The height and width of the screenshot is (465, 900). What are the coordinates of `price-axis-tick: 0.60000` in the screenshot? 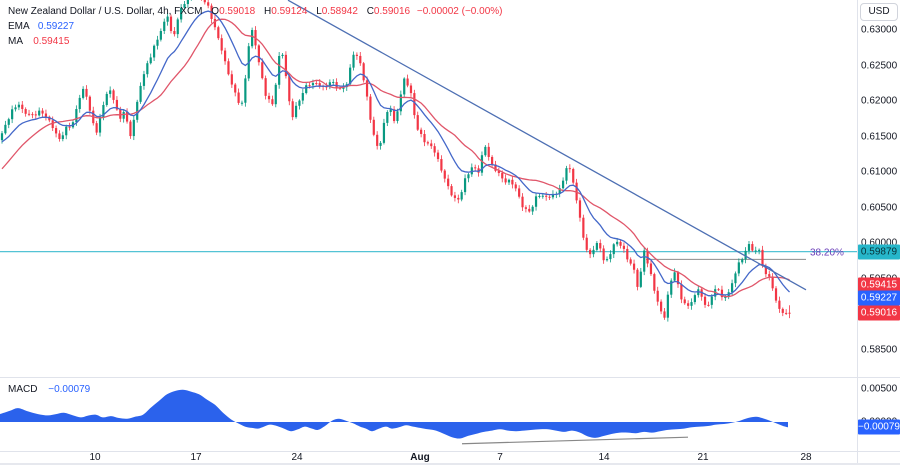 It's located at (879, 243).